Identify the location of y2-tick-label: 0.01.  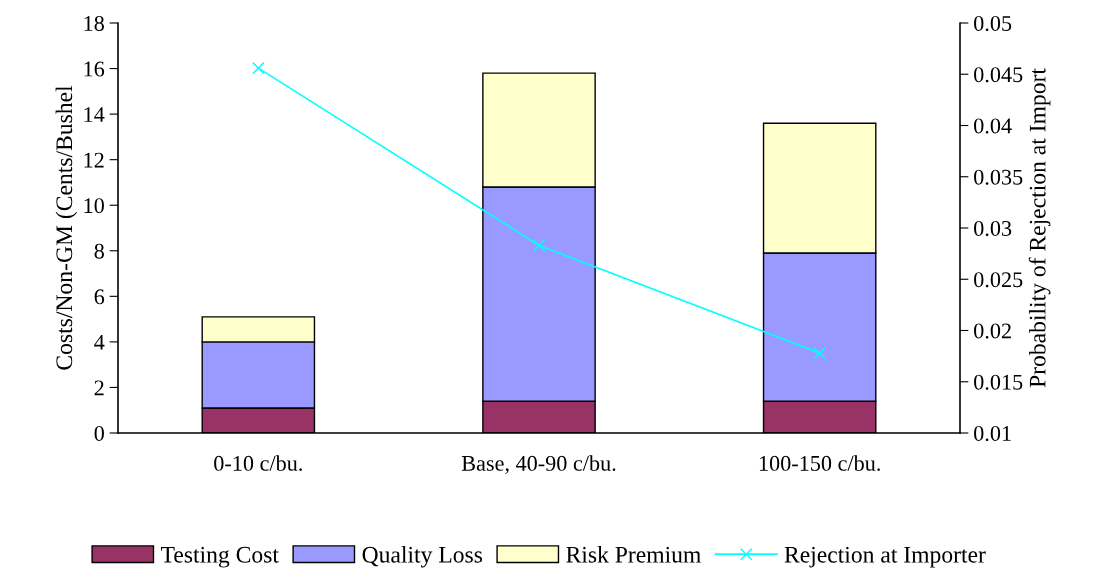
(992, 433).